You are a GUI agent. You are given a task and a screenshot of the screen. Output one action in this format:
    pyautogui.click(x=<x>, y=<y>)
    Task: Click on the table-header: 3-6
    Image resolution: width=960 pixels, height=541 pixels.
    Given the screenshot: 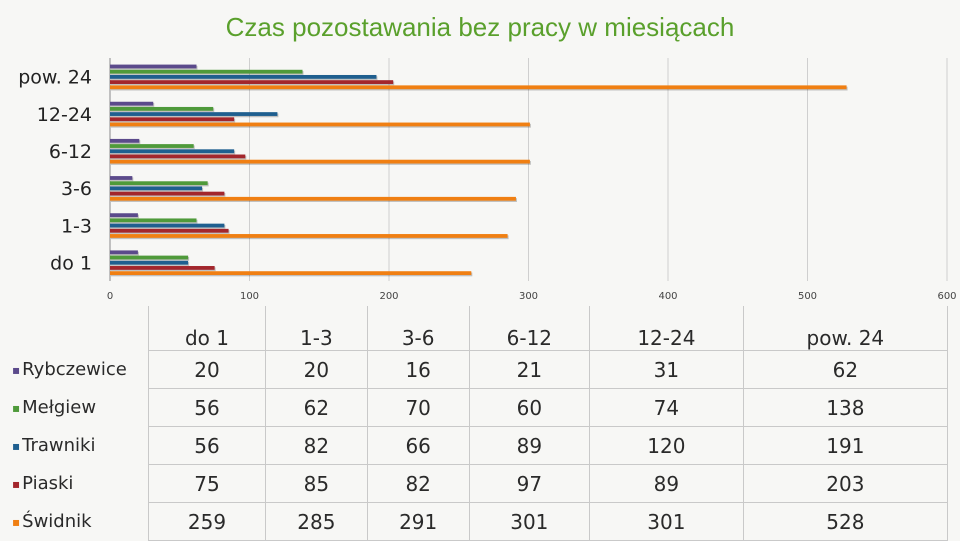 What is the action you would take?
    pyautogui.click(x=418, y=328)
    